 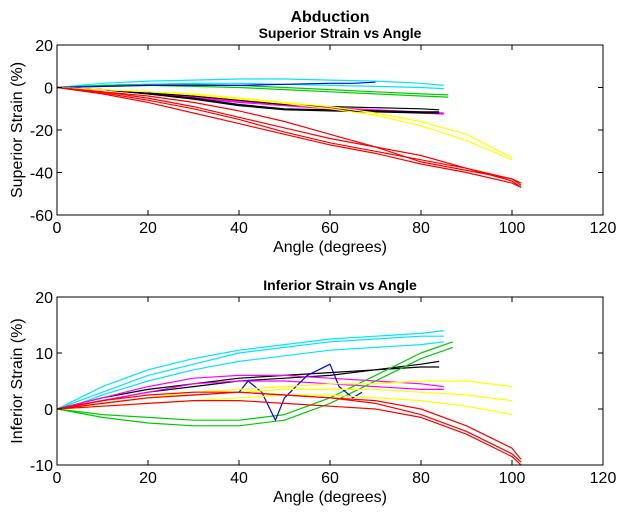 What do you see at coordinates (48, 89) in the screenshot?
I see `superior-y-tick-label: 0` at bounding box center [48, 89].